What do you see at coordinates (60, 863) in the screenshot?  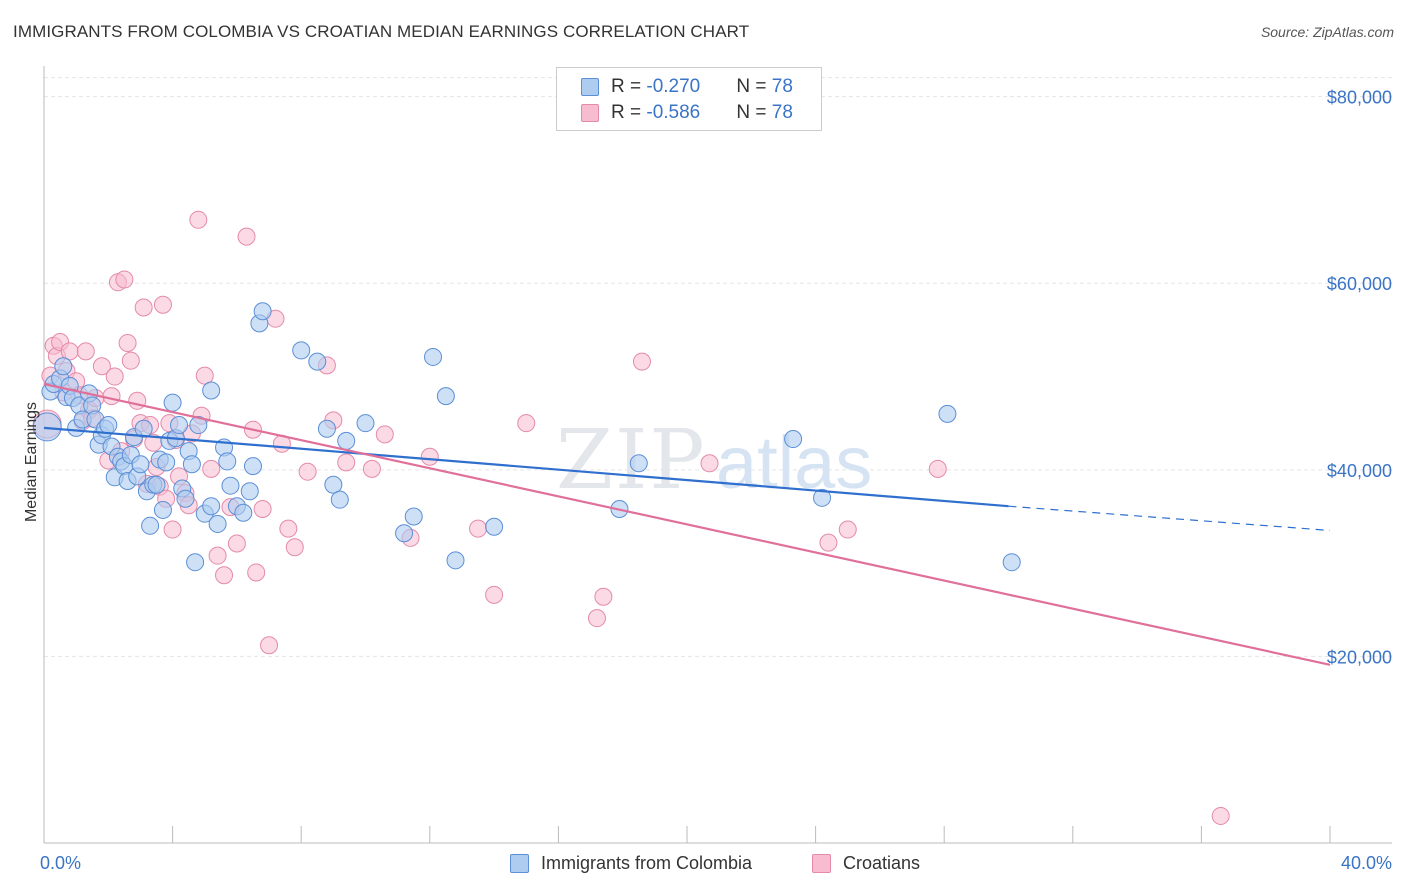 I see `x-tick-label: 0.0%` at bounding box center [60, 863].